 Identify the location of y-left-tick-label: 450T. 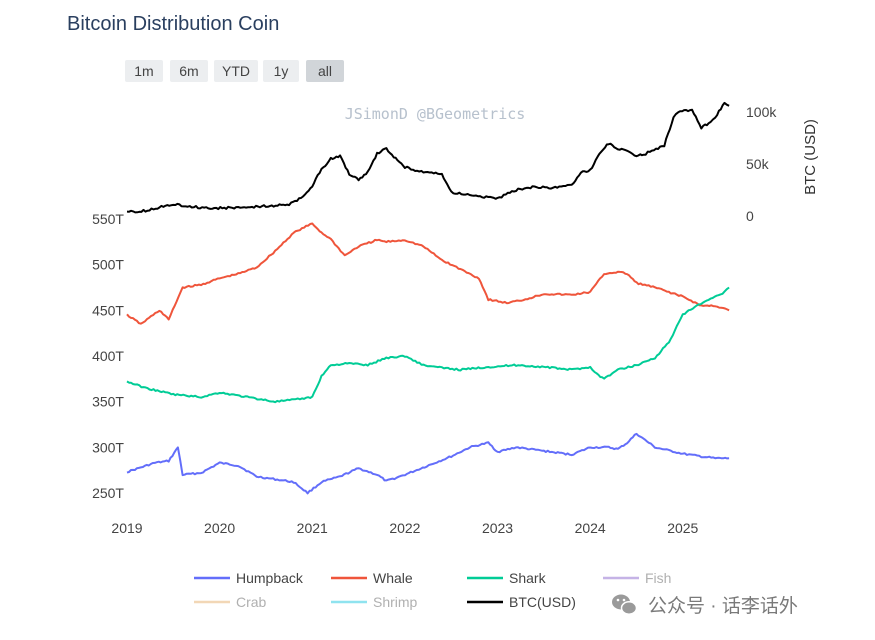
(108, 310).